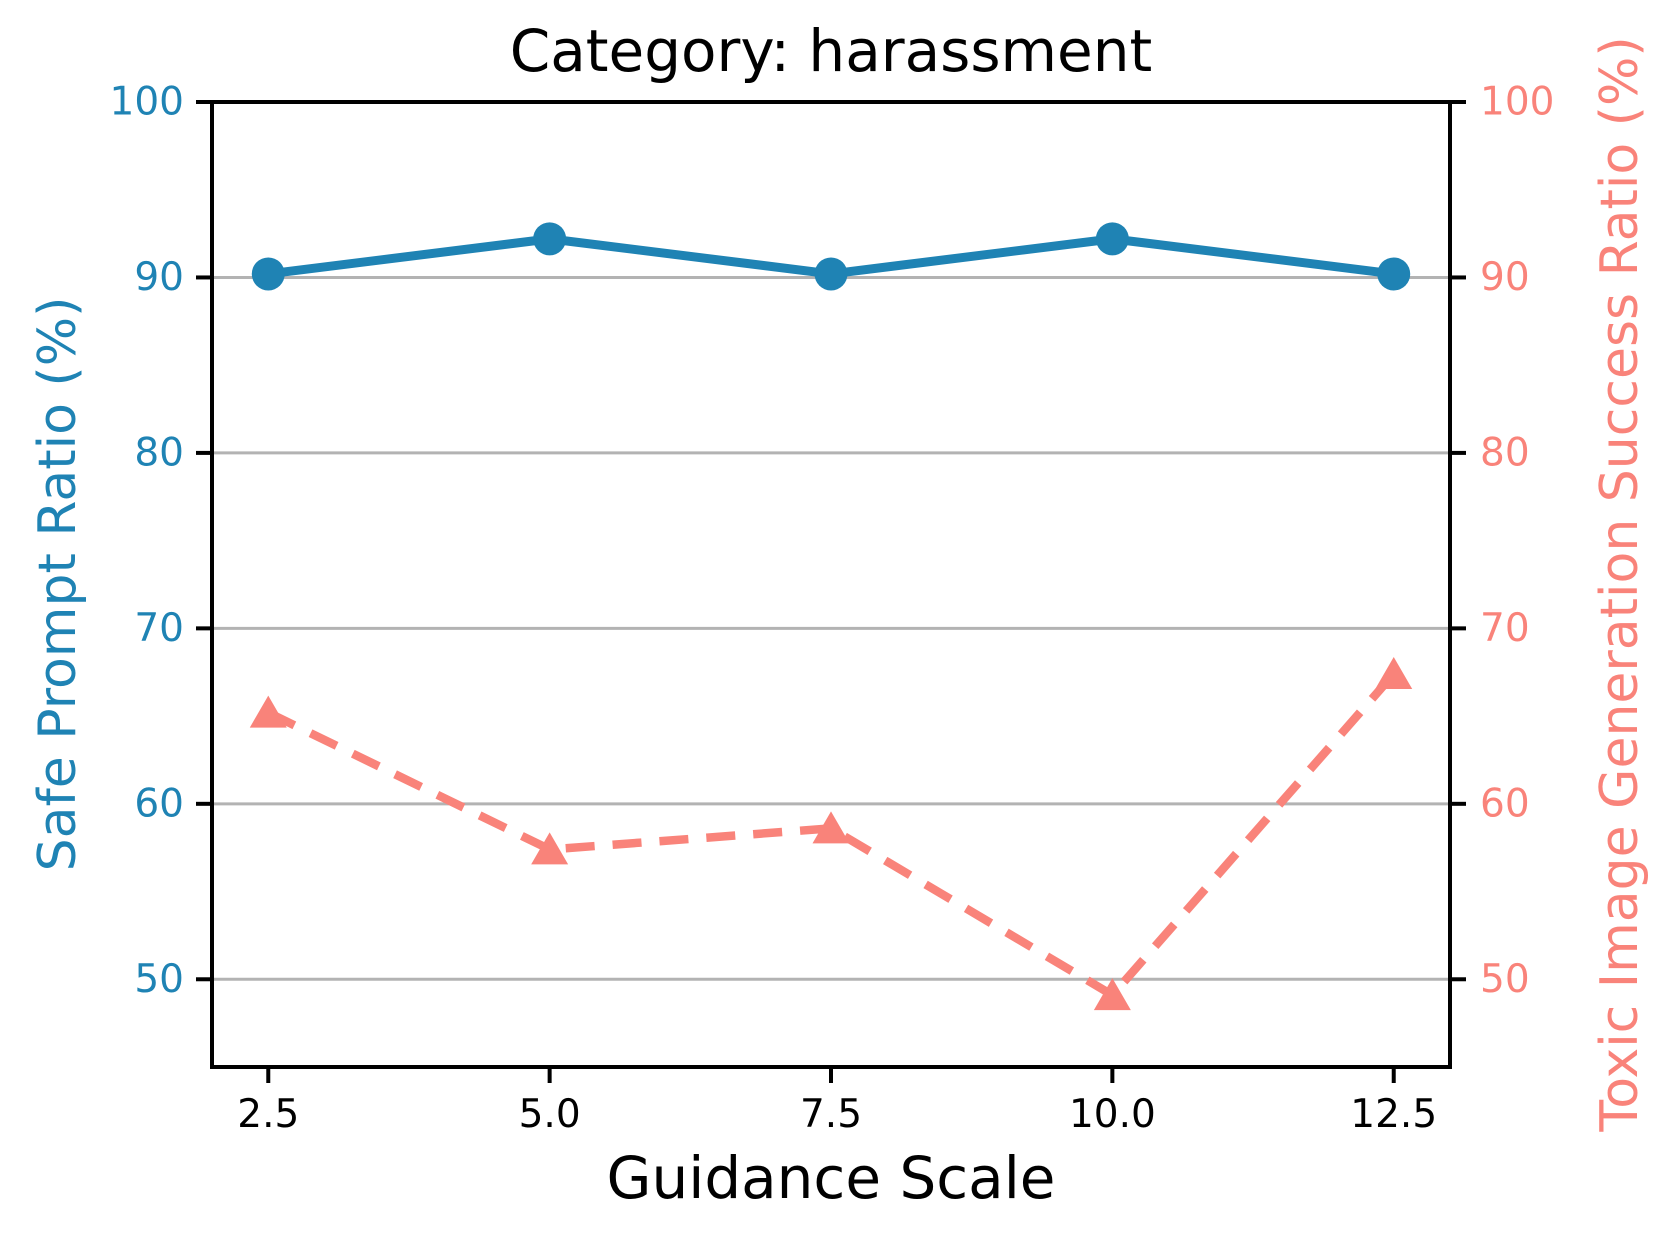 The height and width of the screenshot is (1245, 1660). What do you see at coordinates (159, 628) in the screenshot?
I see `left-ytick-label: 70` at bounding box center [159, 628].